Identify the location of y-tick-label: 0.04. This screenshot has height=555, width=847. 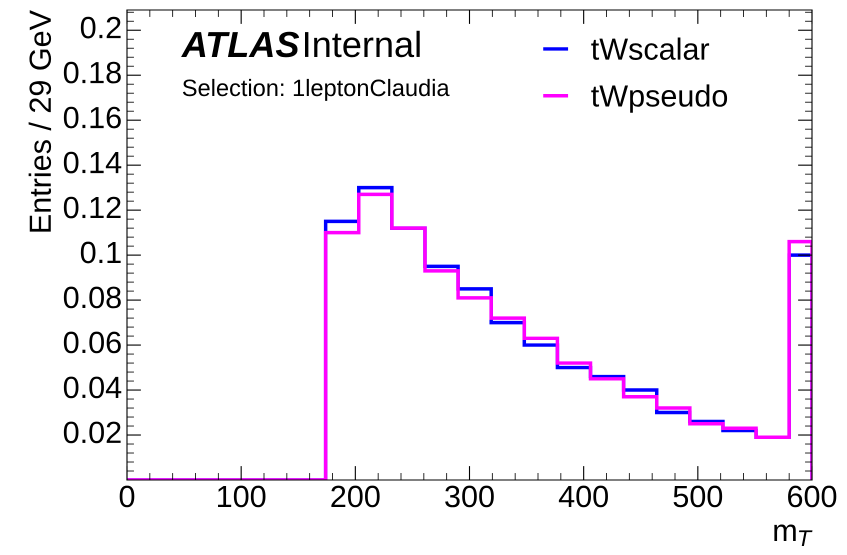
(93, 387).